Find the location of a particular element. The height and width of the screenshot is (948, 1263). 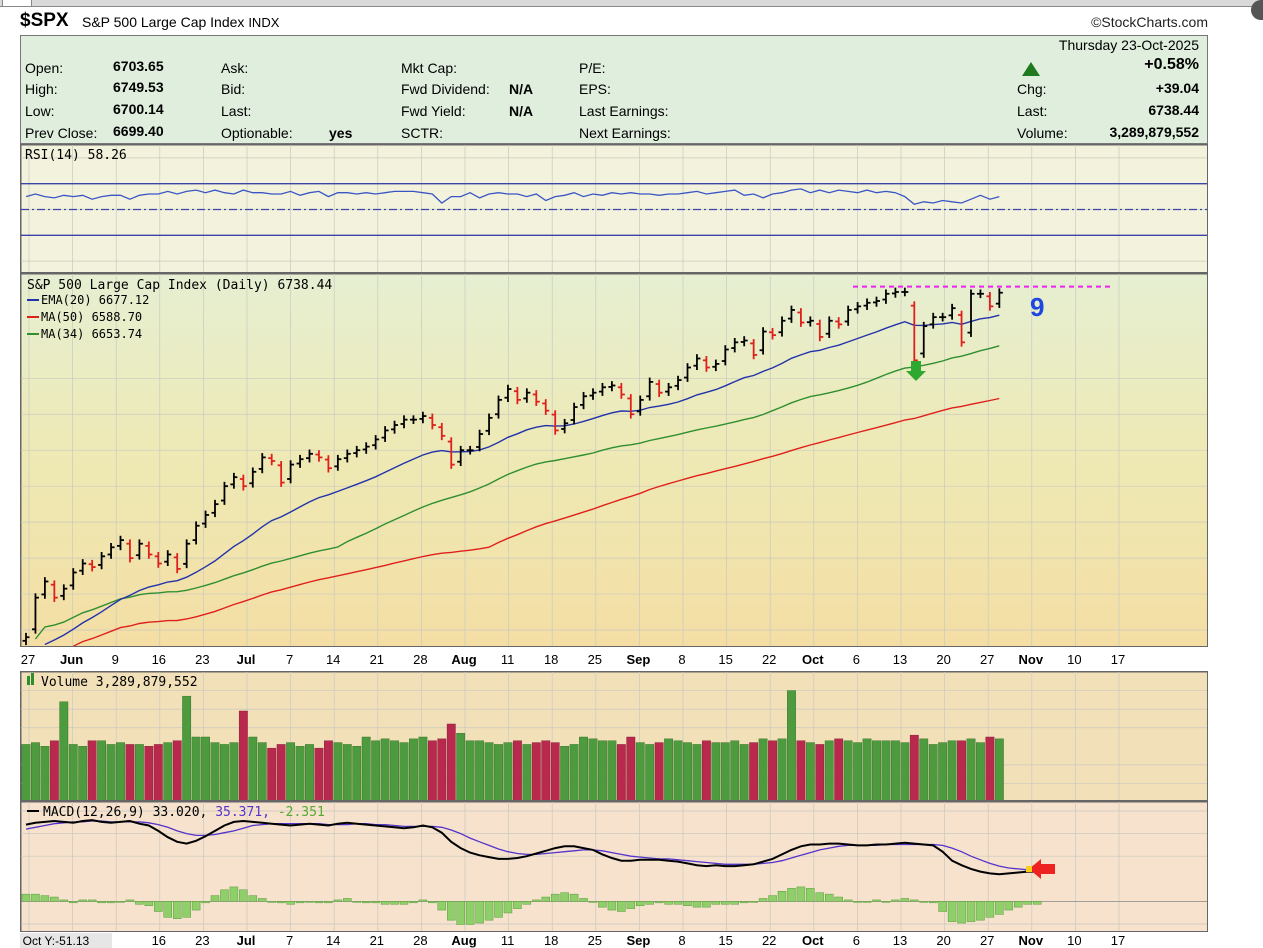

date-tick-label: 18 is located at coordinates (551, 659).